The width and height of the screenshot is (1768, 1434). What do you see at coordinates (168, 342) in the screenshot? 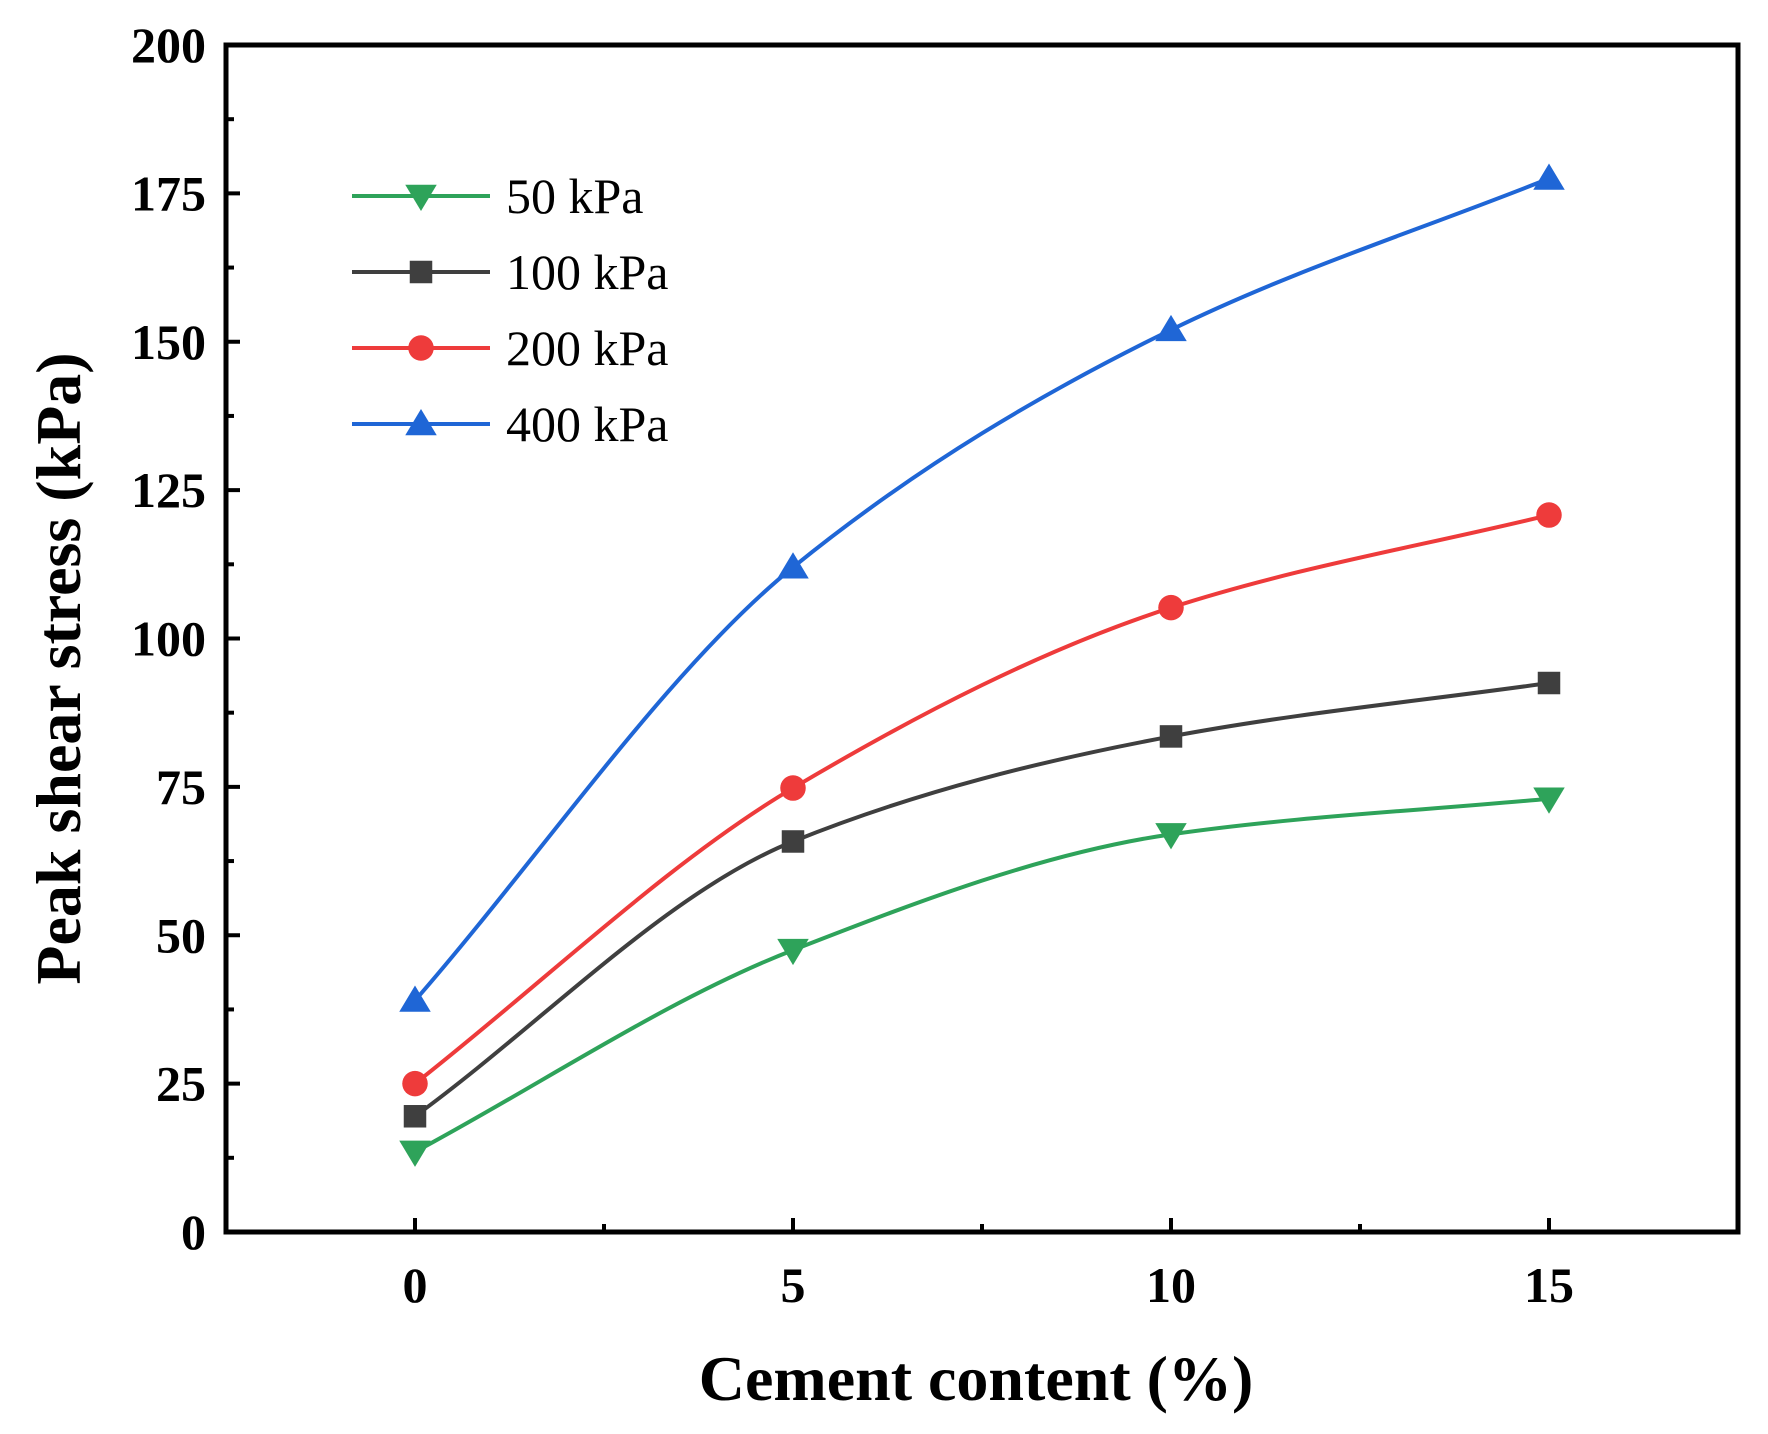
I see `y-tick-label: 150` at bounding box center [168, 342].